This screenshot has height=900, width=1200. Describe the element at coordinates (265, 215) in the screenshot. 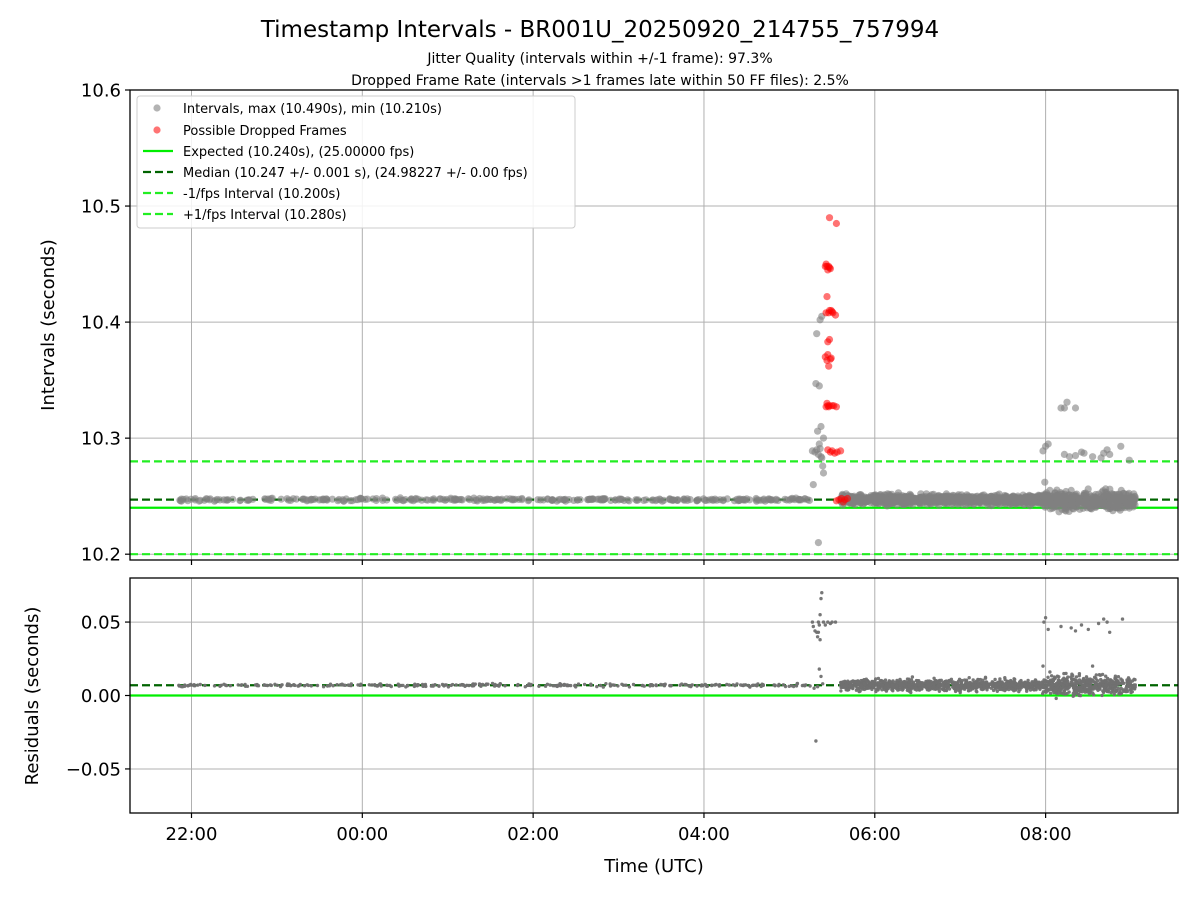

I see `legend-label-plus-fps: +1/fps Interval (10.280s)` at that location.